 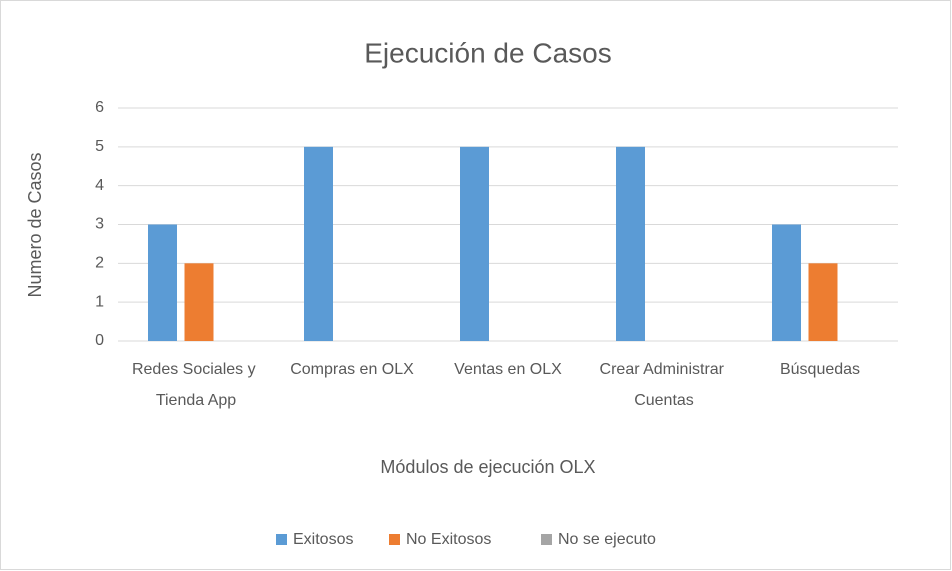 I want to click on legend-label: No se ejecuto, so click(x=607, y=539).